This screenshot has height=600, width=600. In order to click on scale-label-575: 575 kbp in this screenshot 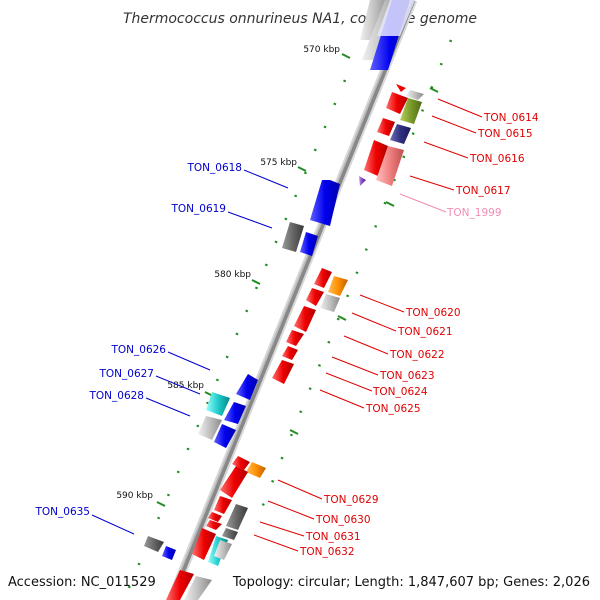, I will do `click(278, 163)`.